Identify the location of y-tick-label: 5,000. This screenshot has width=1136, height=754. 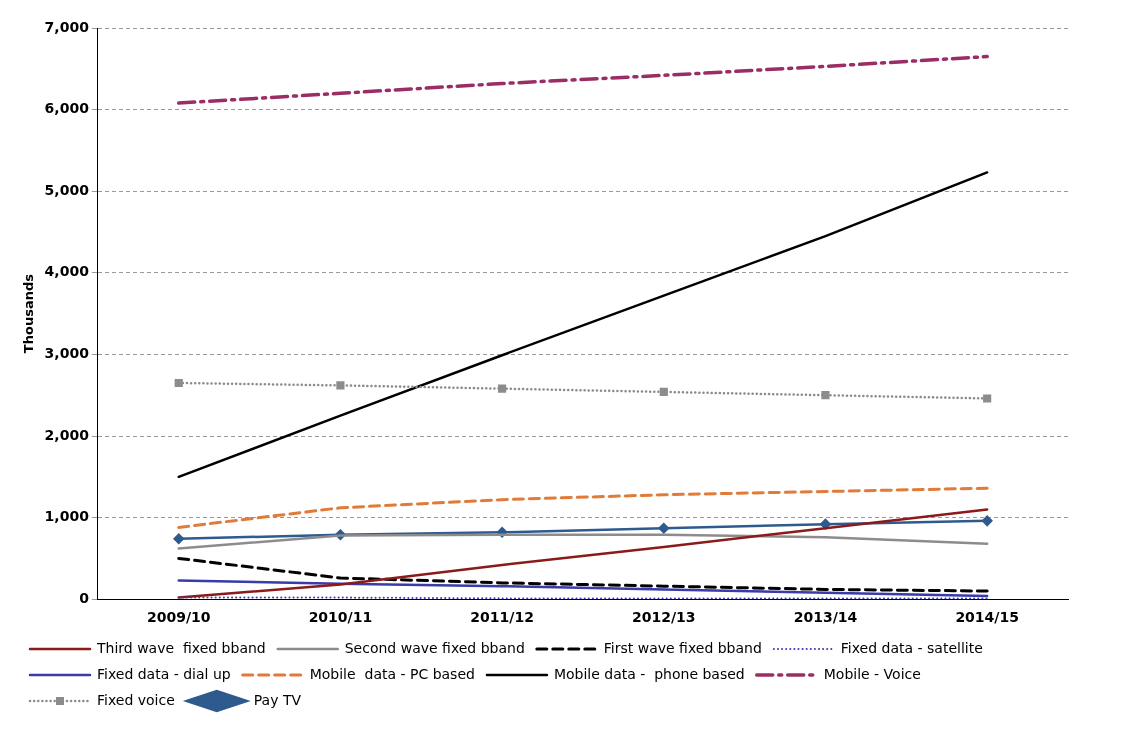
(67, 189).